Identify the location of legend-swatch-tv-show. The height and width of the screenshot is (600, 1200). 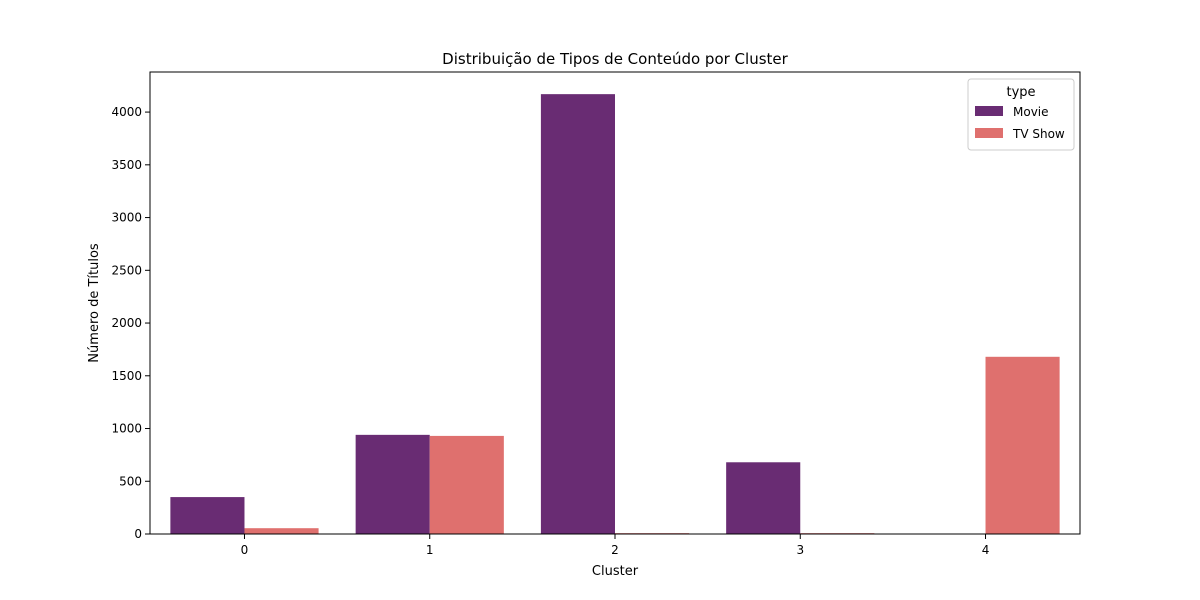
(989, 133).